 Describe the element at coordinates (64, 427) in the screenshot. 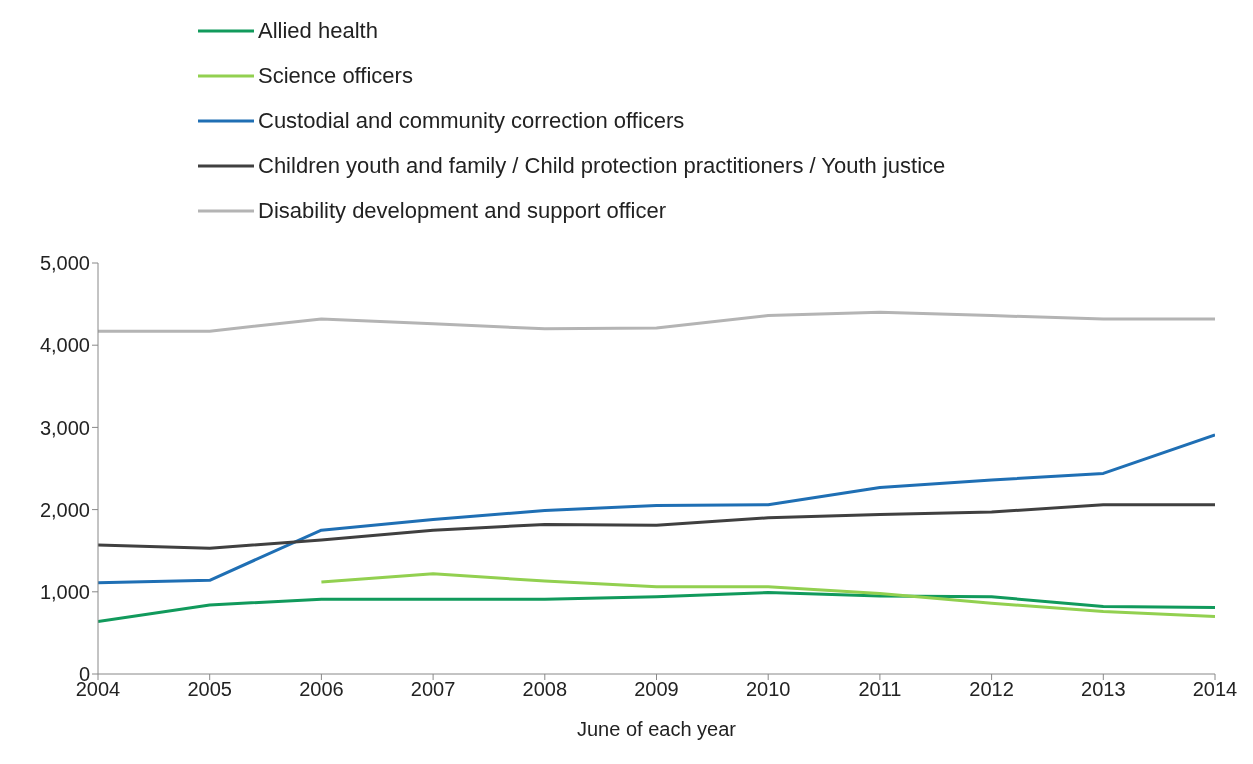

I see `y-tick-label: 3,000` at that location.